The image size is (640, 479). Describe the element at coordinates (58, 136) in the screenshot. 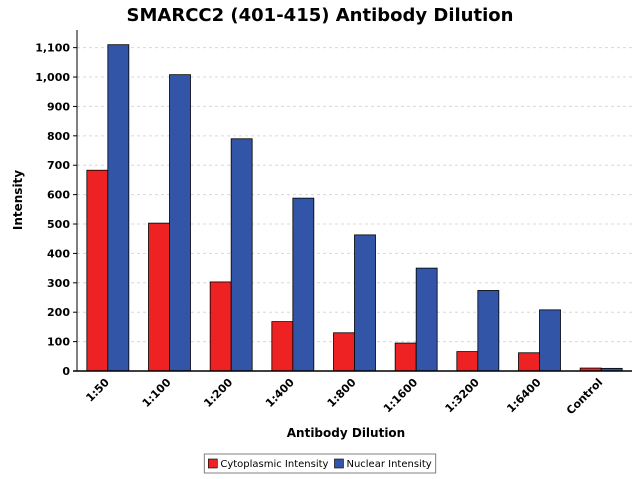

I see `y-tick-label: 800` at that location.